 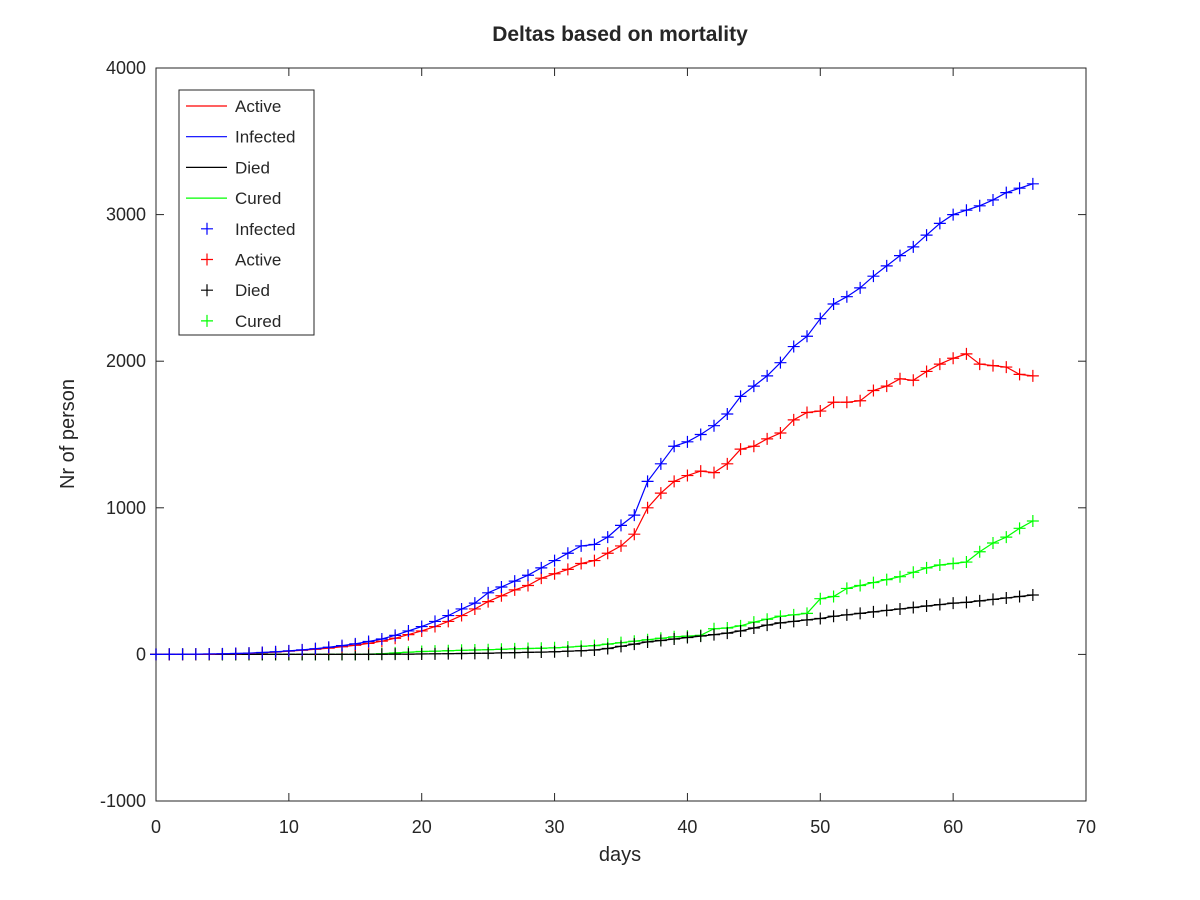 I want to click on legend-box, so click(x=246, y=212).